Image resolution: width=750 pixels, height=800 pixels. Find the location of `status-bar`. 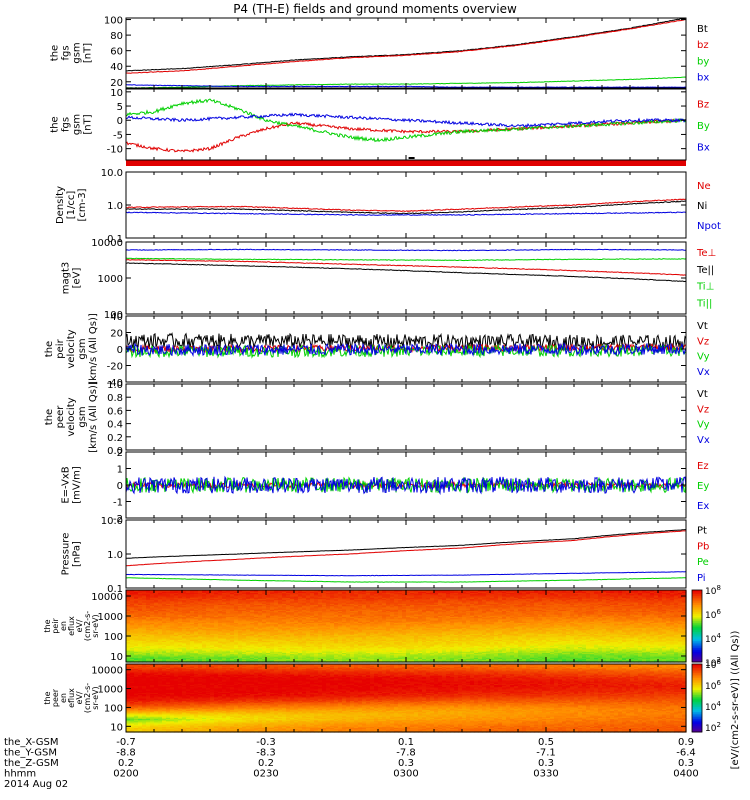

status-bar is located at coordinates (406, 161).